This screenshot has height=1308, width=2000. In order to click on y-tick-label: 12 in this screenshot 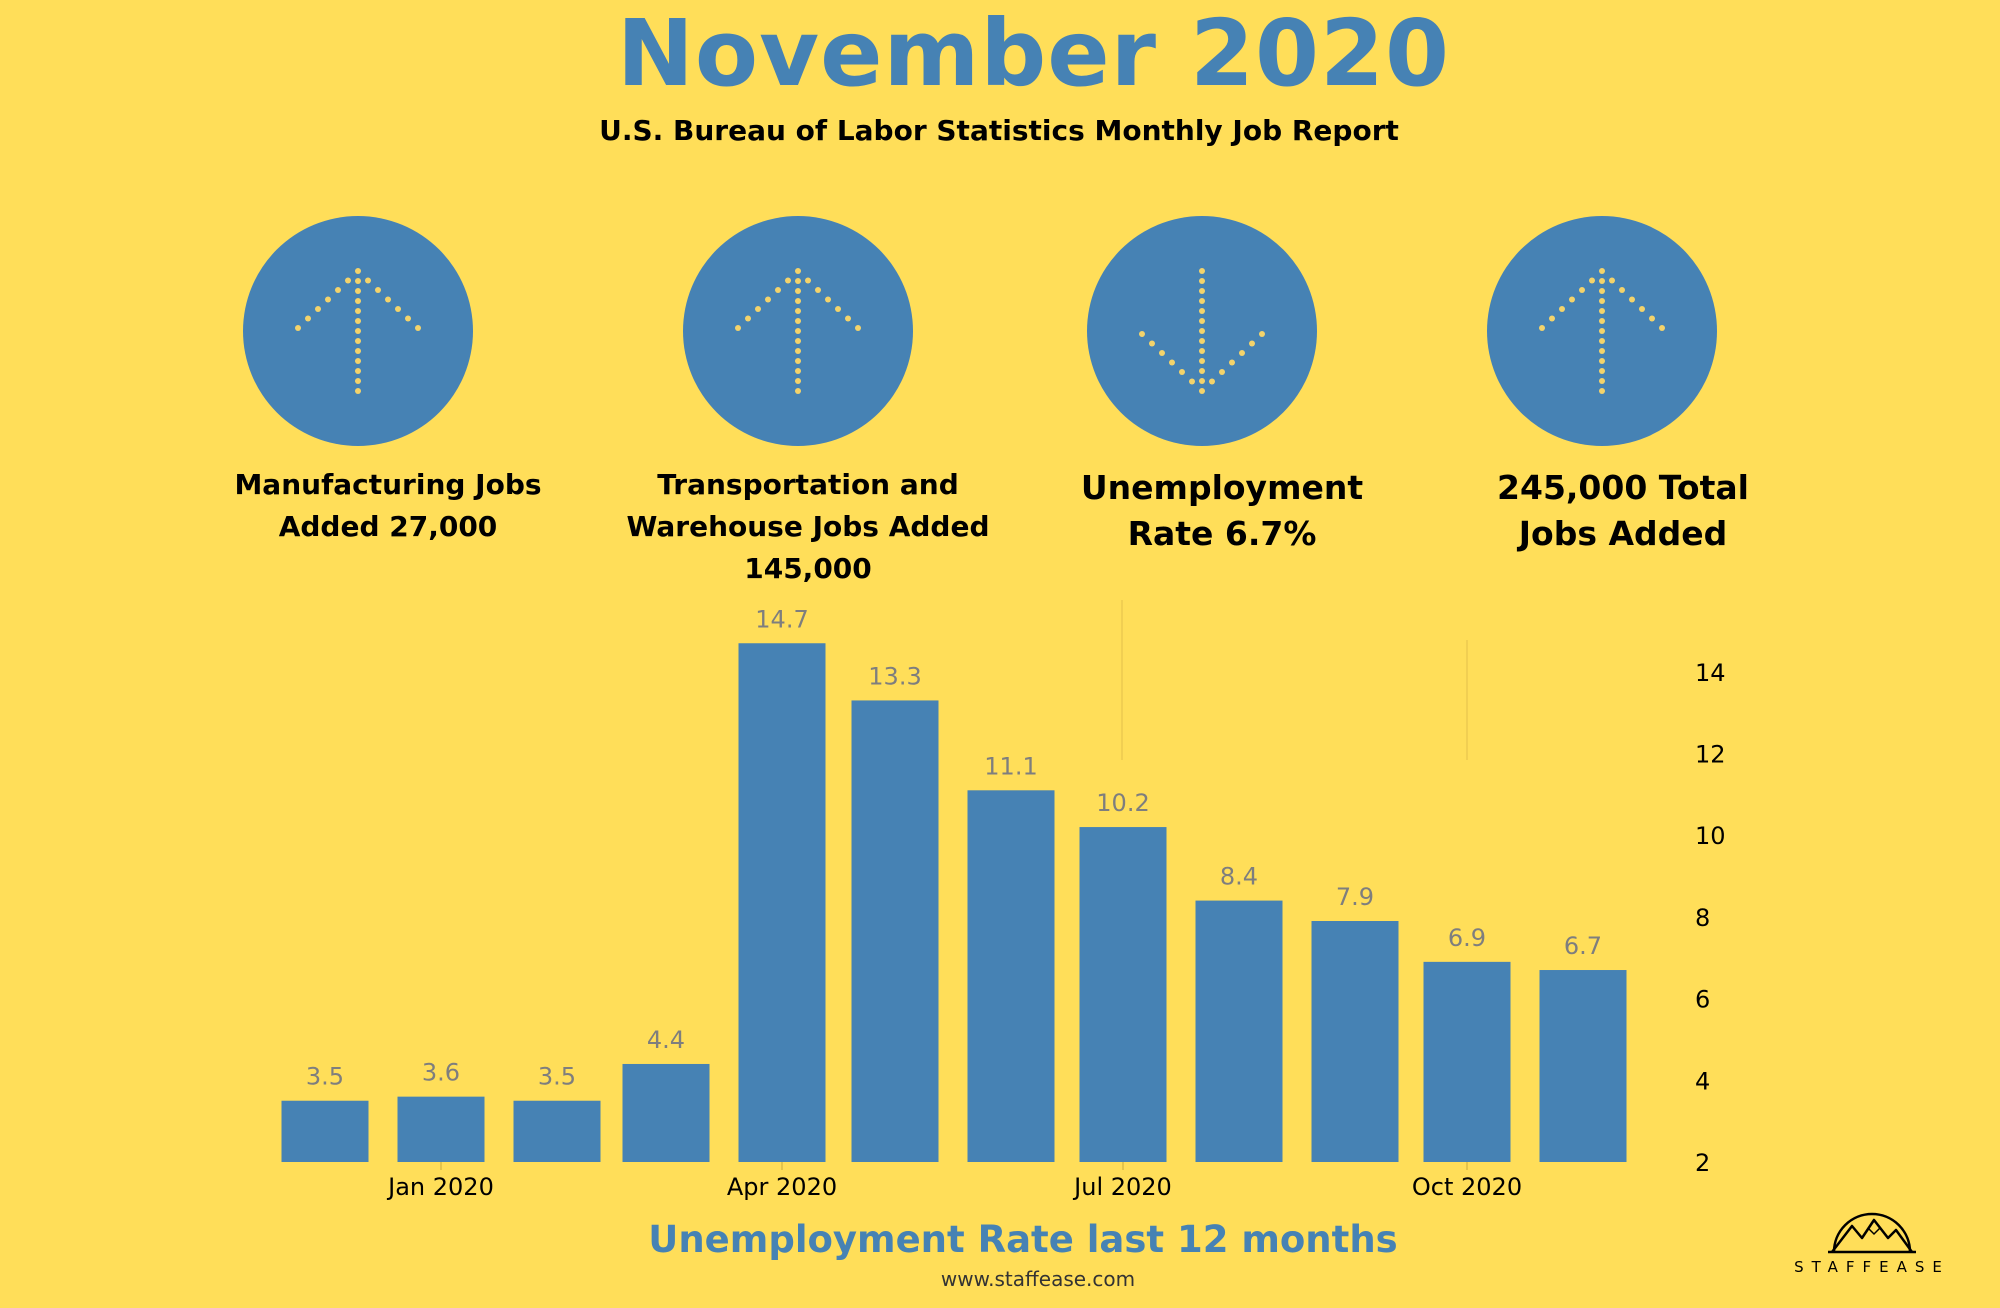, I will do `click(1710, 755)`.